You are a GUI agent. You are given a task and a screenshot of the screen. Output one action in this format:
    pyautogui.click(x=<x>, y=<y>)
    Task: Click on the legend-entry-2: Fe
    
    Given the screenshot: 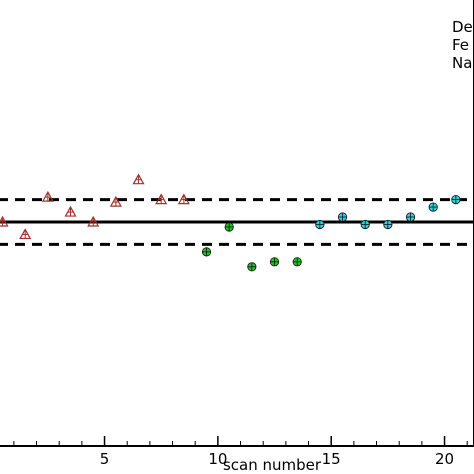 What is the action you would take?
    pyautogui.click(x=460, y=45)
    